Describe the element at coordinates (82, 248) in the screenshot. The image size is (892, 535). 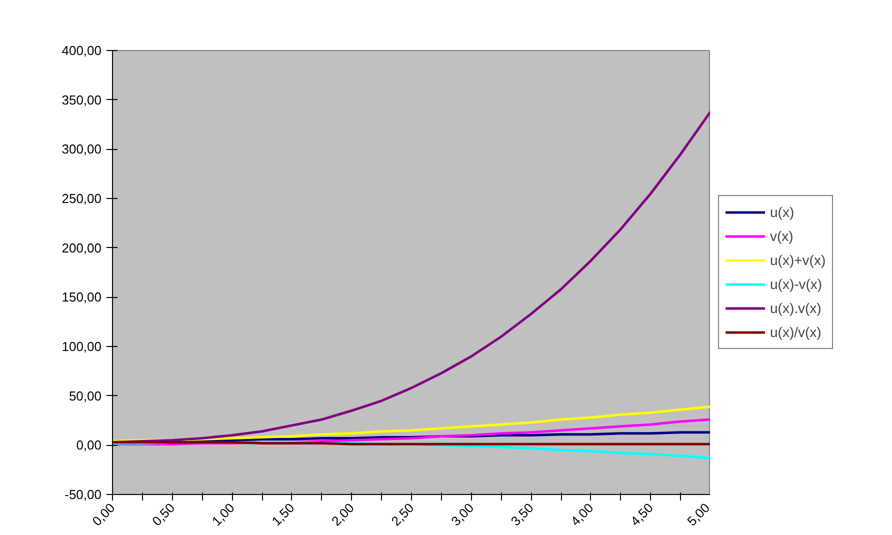
I see `y-tick-label: 200,00` at that location.